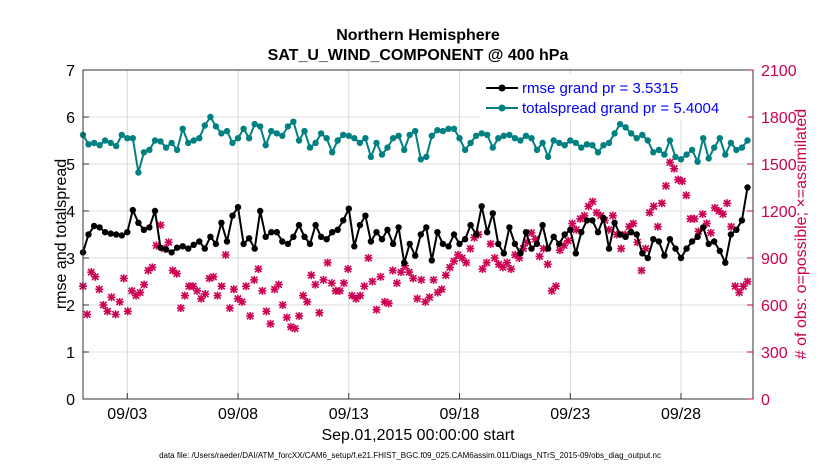  Describe the element at coordinates (801, 234) in the screenshot. I see `y2-axis-label: # of obs: o=possible; ×=assimilated` at that location.